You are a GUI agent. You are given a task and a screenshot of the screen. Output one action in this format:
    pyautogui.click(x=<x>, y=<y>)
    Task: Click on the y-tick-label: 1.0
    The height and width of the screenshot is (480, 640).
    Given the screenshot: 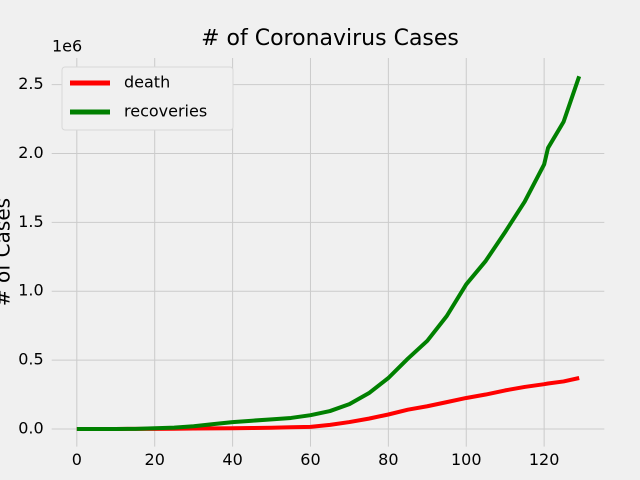 What is the action you would take?
    pyautogui.click(x=30, y=290)
    